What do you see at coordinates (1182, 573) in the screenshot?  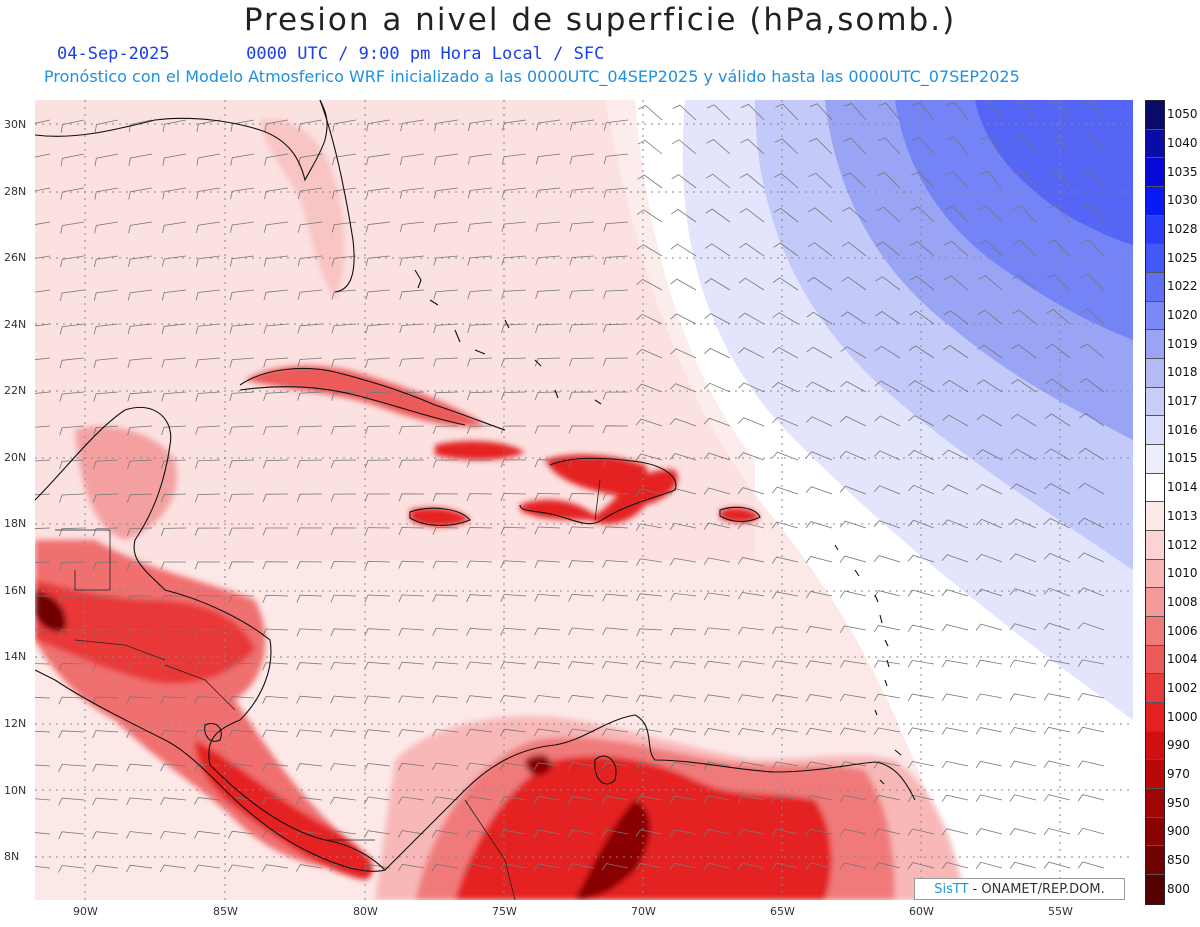 I see `colorbar-level-label: 1010` at bounding box center [1182, 573].